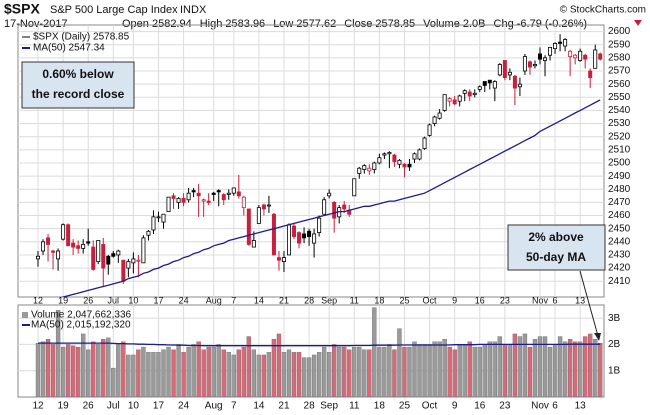 The height and width of the screenshot is (415, 650). Describe the element at coordinates (319, 344) in the screenshot. I see `volume-moving-average` at that location.